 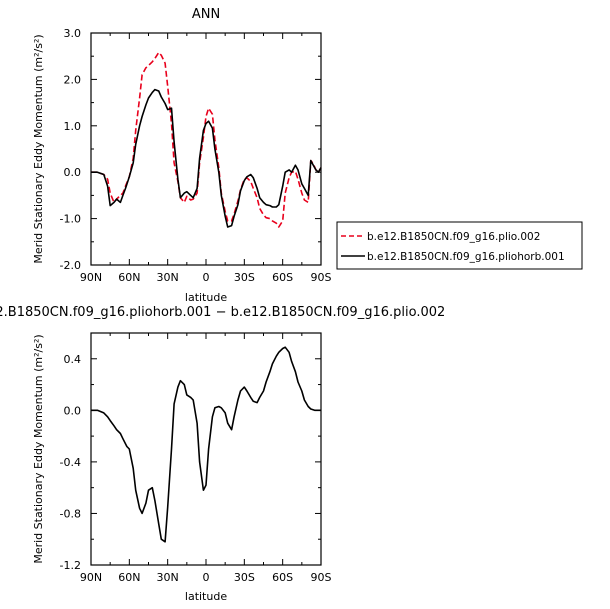 What do you see at coordinates (73, 79) in the screenshot?
I see `y-tick-label: 2.0` at bounding box center [73, 79].